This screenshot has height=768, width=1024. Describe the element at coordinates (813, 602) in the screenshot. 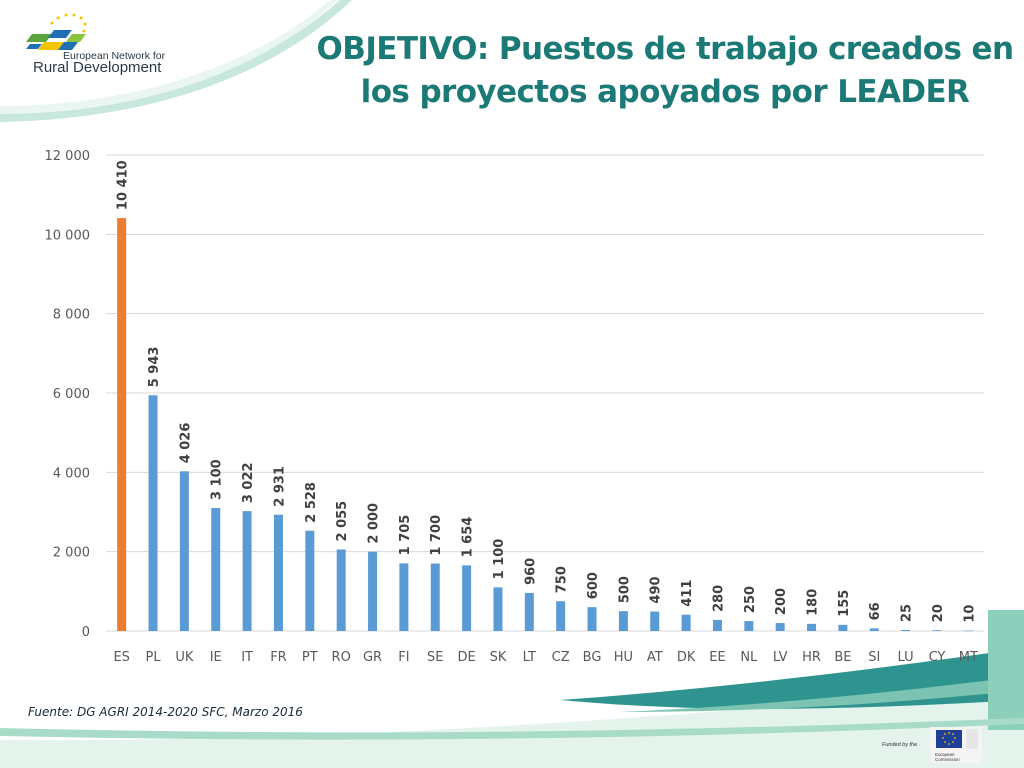

I see `data-label: 180` at that location.